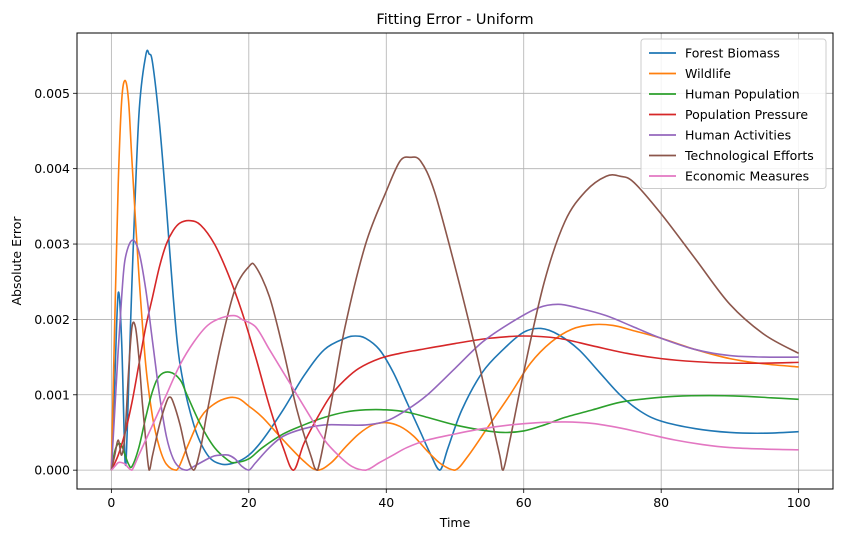 This screenshot has width=863, height=547. I want to click on legend-label: Population Pressure, so click(746, 114).